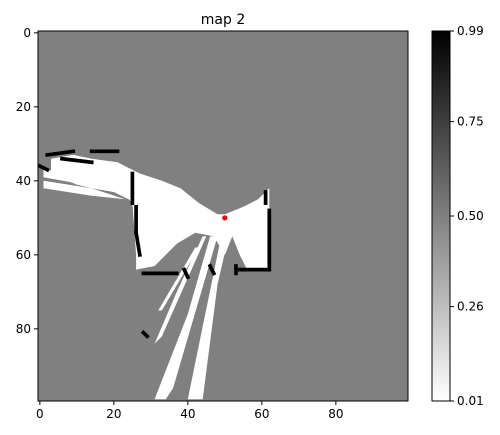 The width and height of the screenshot is (500, 435). Describe the element at coordinates (335, 414) in the screenshot. I see `x-tick-label: 80` at that location.